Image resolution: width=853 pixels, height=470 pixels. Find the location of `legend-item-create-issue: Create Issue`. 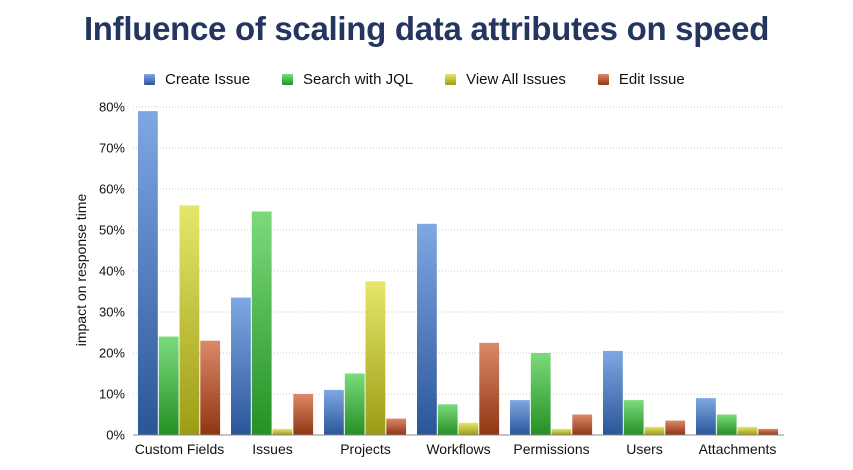

legend-item-create-issue: Create Issue is located at coordinates (197, 79).